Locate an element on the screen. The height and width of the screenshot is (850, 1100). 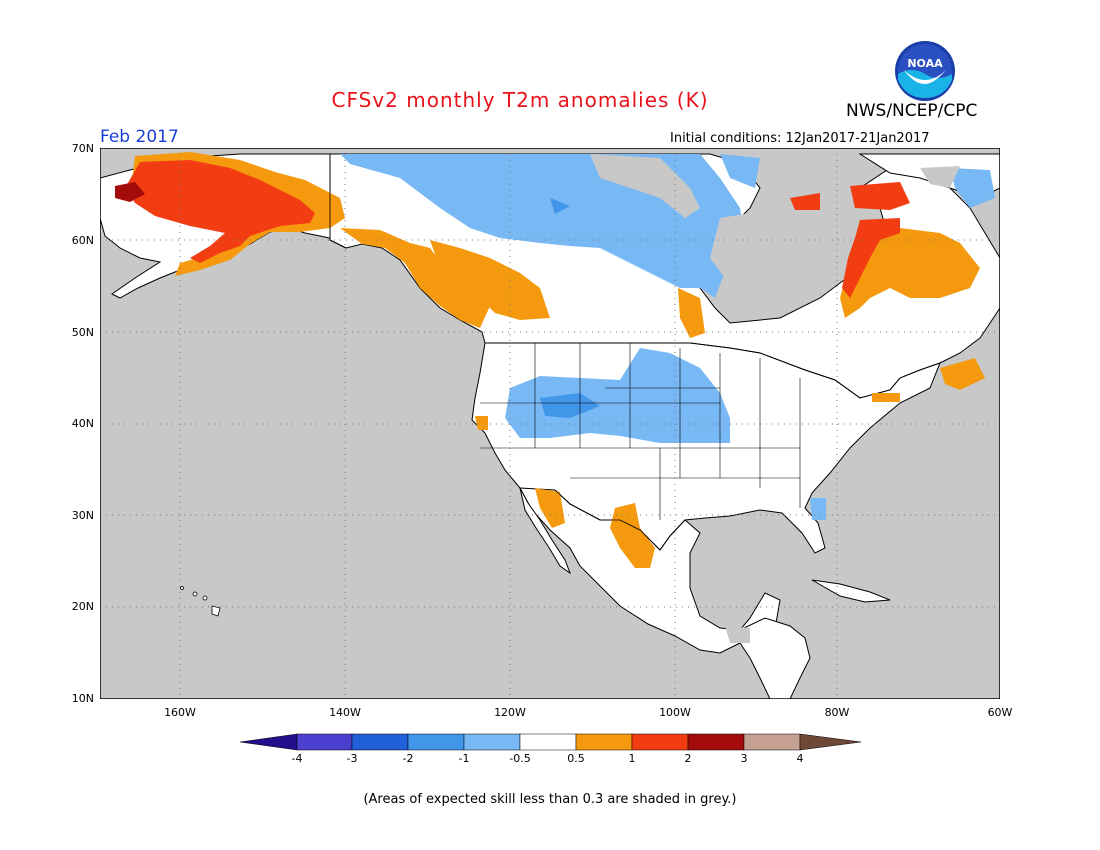
mexico-warm is located at coordinates (632, 535).